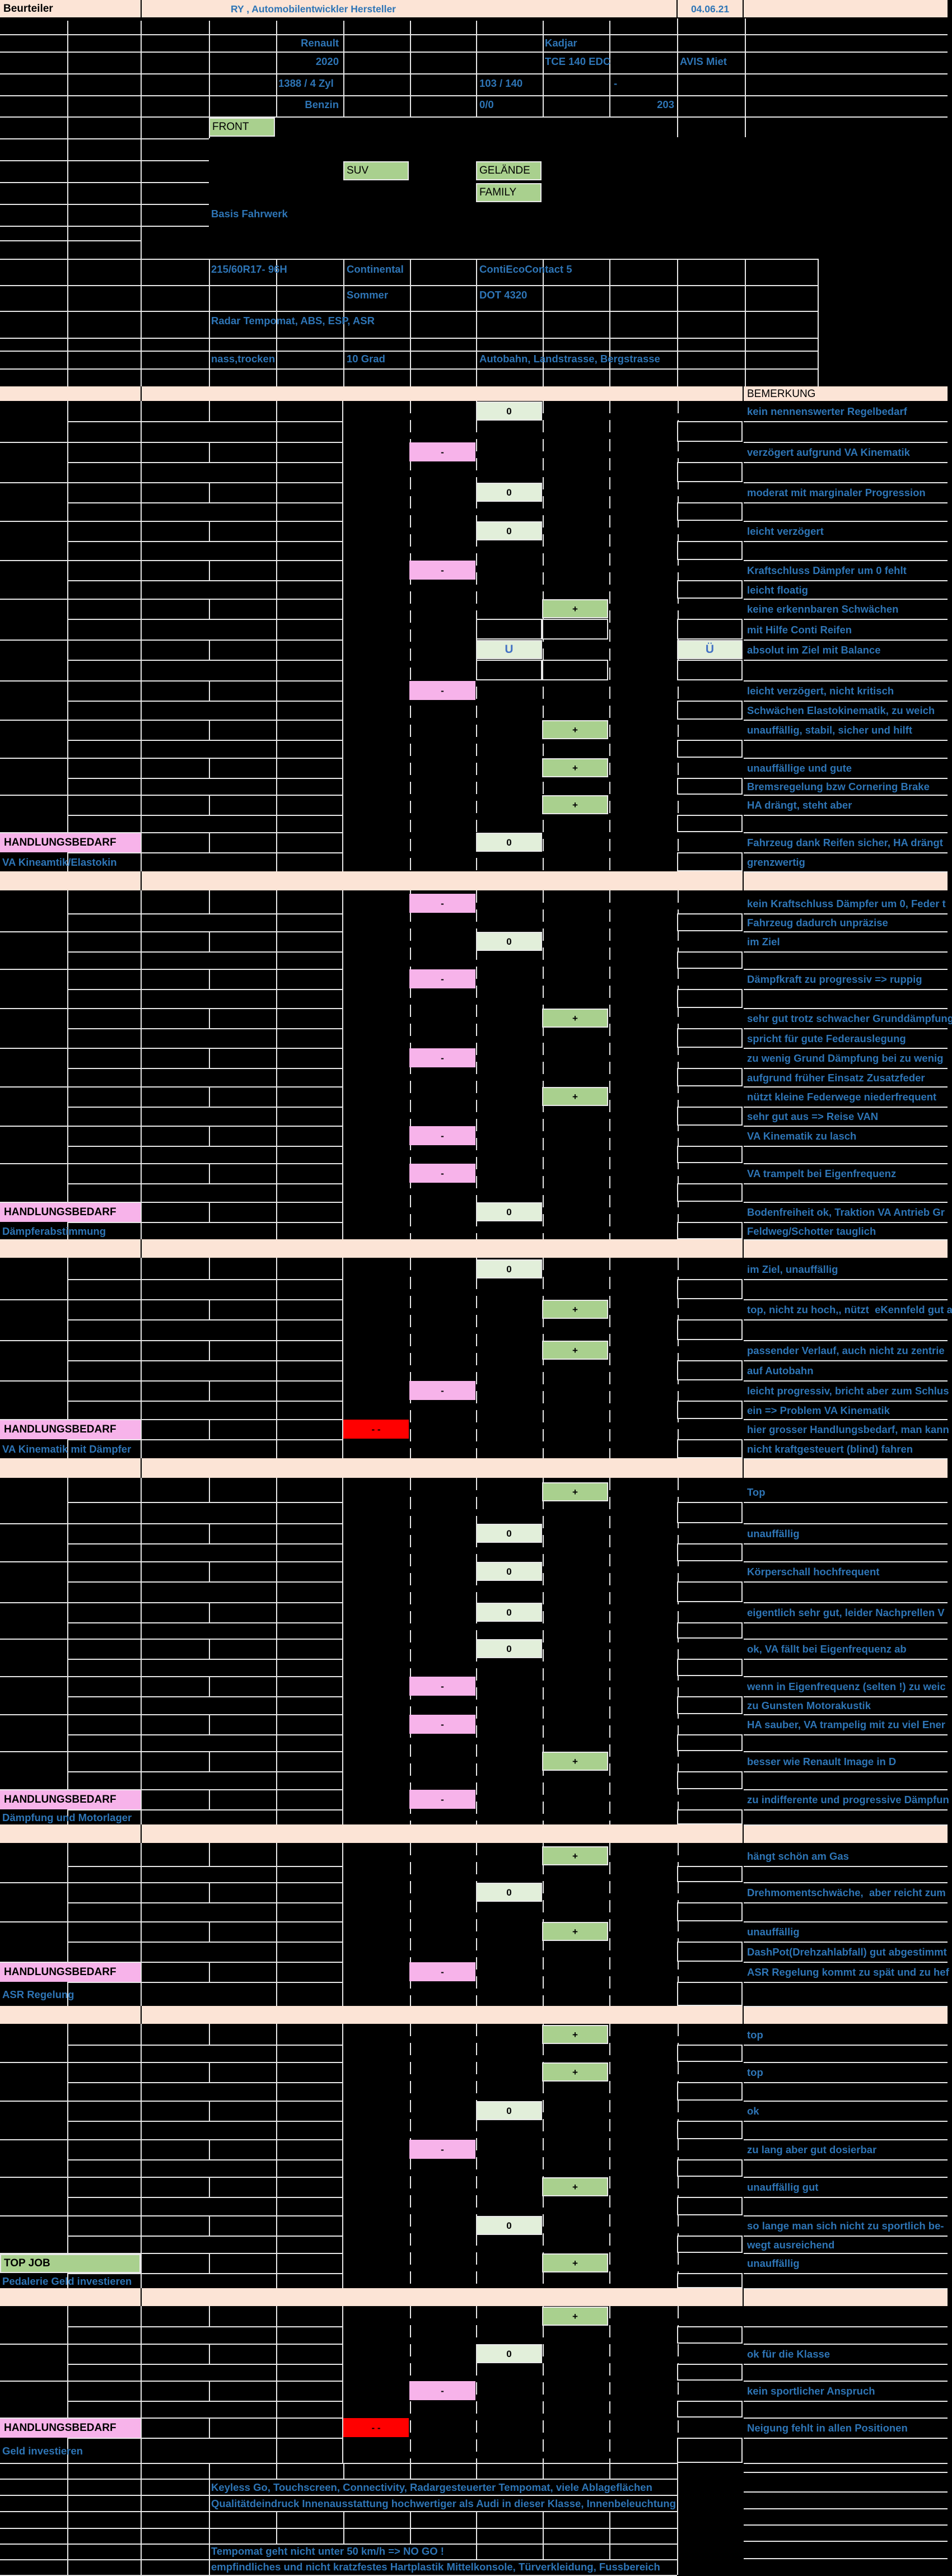 This screenshot has width=952, height=2576. I want to click on comment-text: Drehmomentschwäche, aber reicht zum, so click(847, 1893).